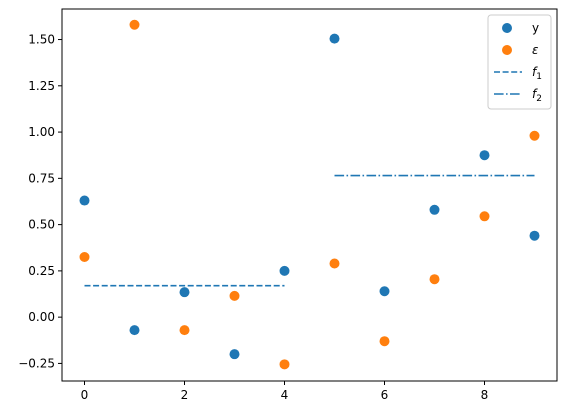 Image resolution: width=568 pixels, height=417 pixels. Describe the element at coordinates (535, 28) in the screenshot. I see `legend-label-0: y` at that location.